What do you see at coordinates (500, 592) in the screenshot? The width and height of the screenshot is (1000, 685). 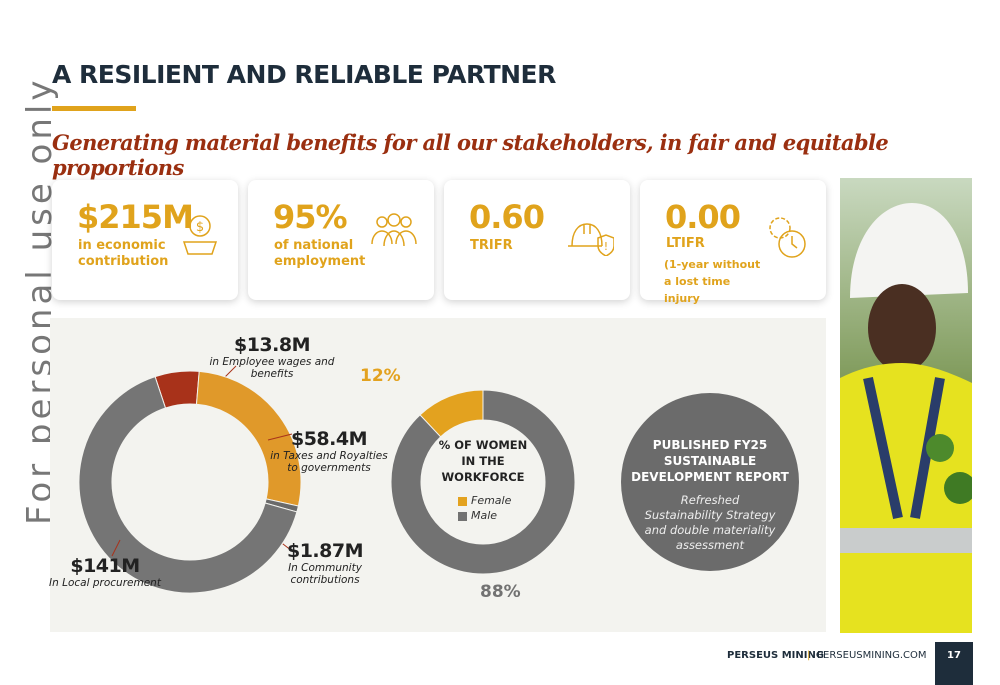 I see `value-label: 88%` at bounding box center [500, 592].